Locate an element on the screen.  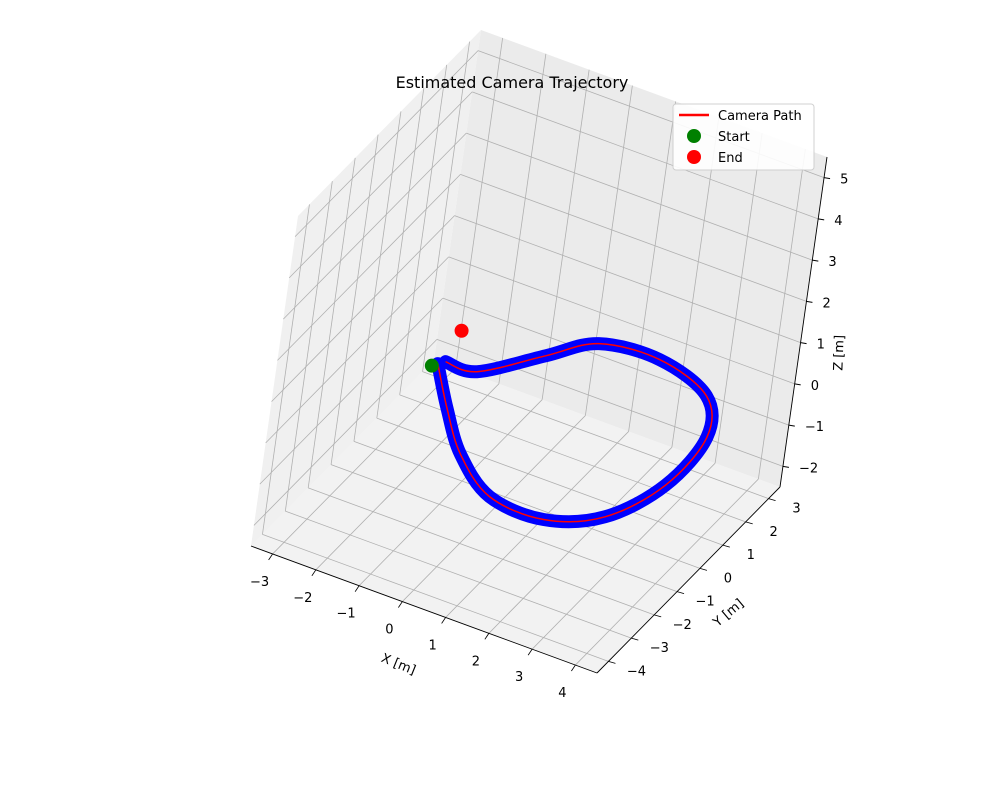
z-tick-label: 0 is located at coordinates (815, 386).